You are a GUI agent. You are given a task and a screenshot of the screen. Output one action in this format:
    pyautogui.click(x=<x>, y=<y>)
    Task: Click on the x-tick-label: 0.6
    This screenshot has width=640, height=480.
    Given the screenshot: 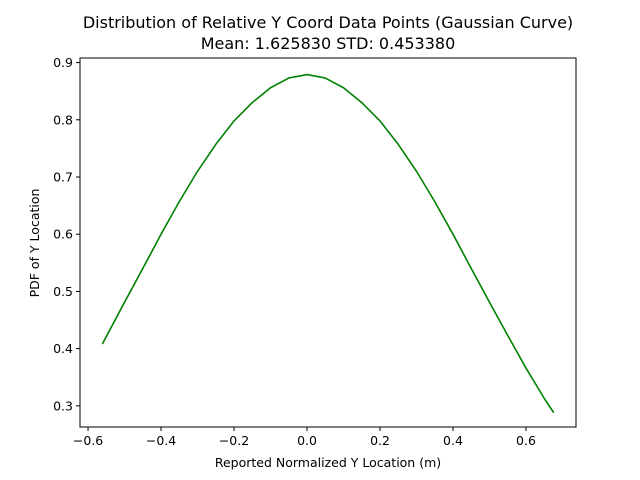 What is the action you would take?
    pyautogui.click(x=526, y=440)
    